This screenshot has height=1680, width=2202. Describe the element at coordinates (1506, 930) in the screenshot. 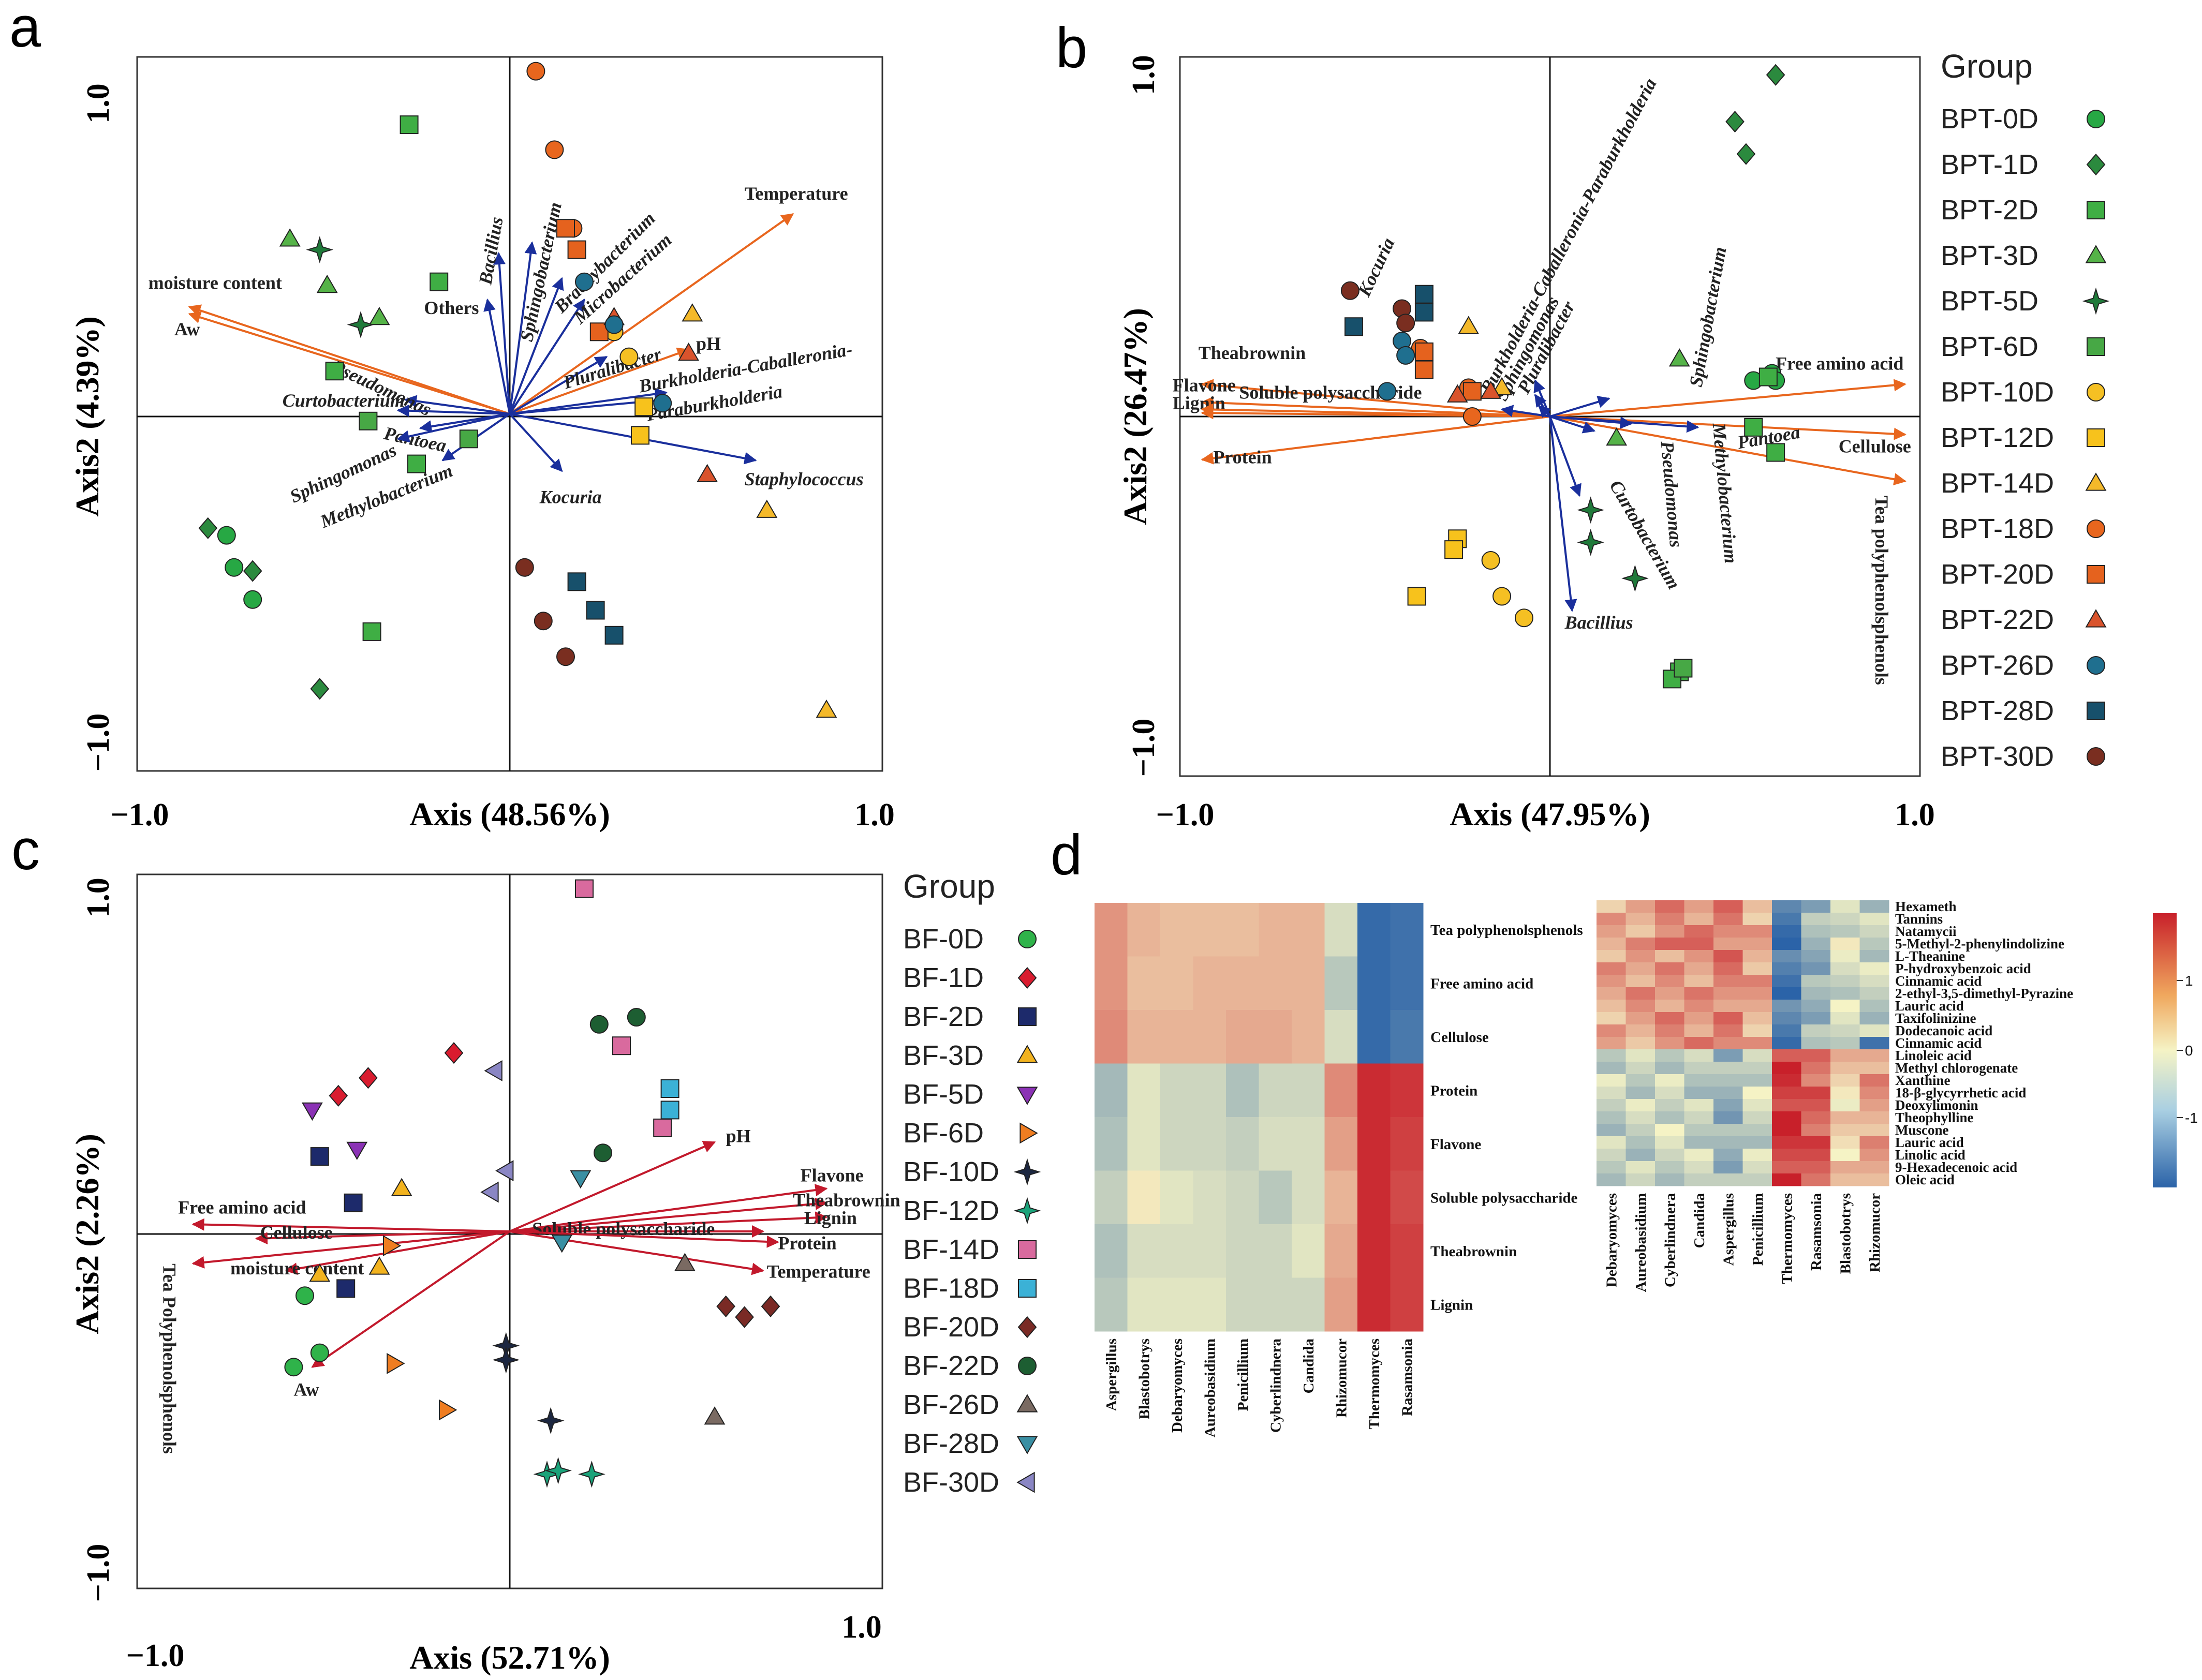

I see `heatmap-1-row-label: Tea polyphenolsphenols` at that location.